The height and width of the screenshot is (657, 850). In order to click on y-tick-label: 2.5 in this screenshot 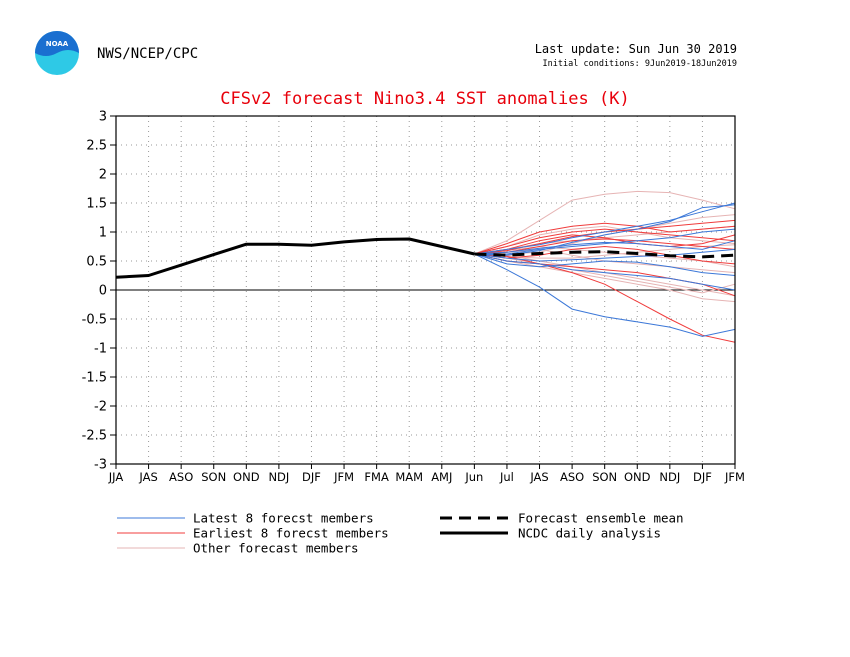, I will do `click(96, 146)`.